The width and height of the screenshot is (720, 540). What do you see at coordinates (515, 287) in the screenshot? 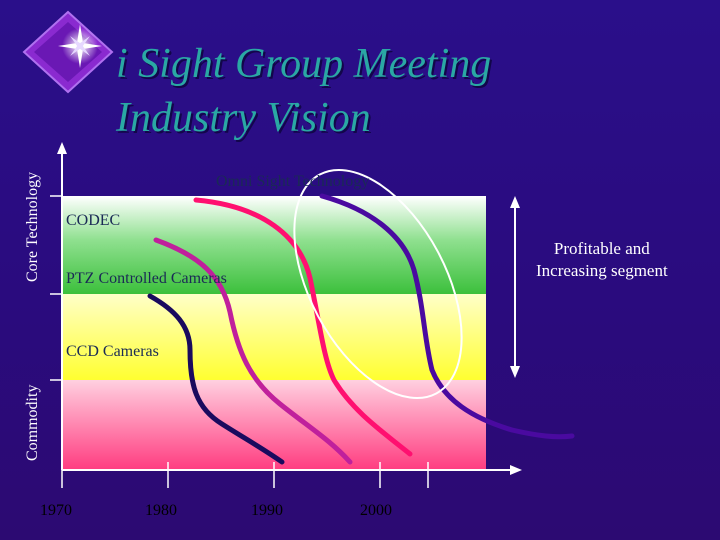
I see `profitable-segment-arrow` at bounding box center [515, 287].